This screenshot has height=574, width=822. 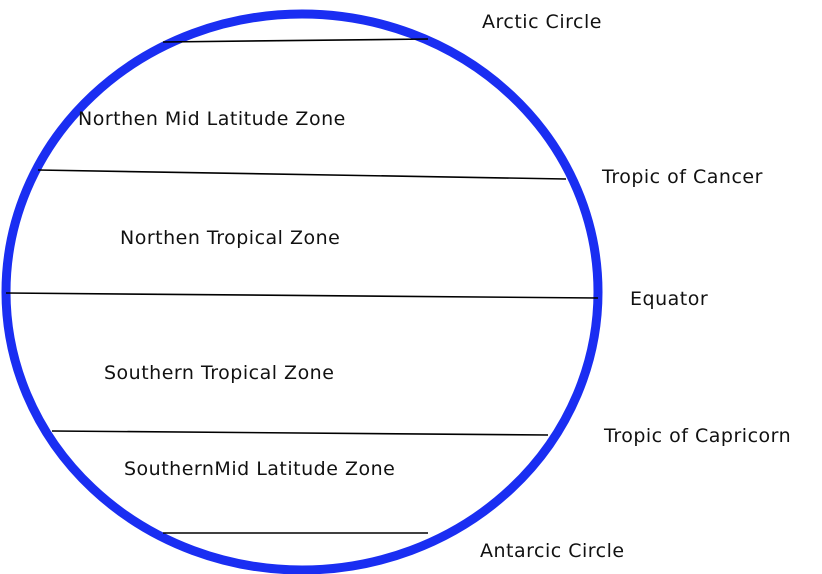 I want to click on tropic-of-capricorn-label: Tropic of Capricorn, so click(x=697, y=436).